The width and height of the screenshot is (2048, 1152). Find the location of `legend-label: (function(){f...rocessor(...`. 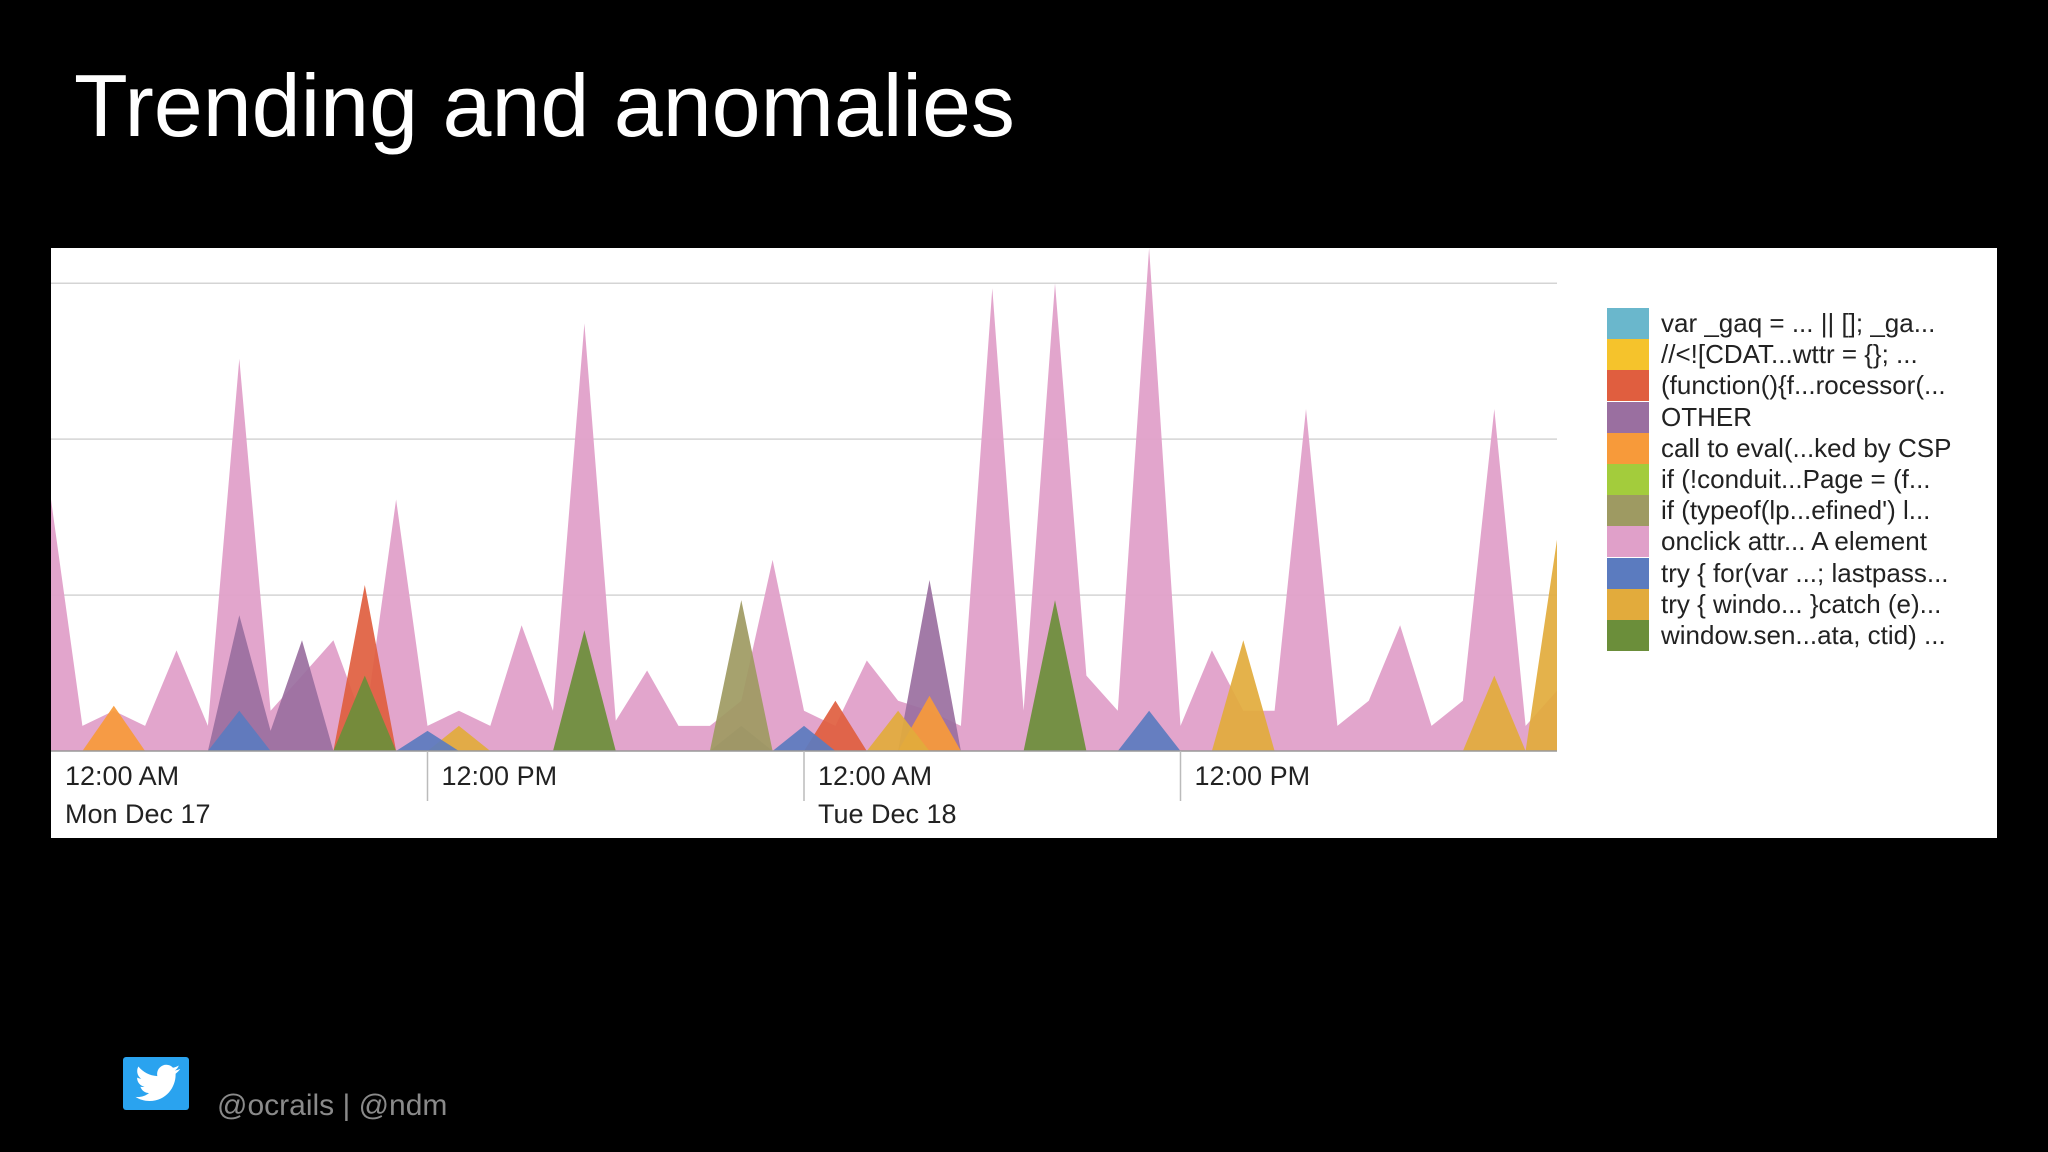

legend-label: (function(){f...rocessor(... is located at coordinates (1803, 385).